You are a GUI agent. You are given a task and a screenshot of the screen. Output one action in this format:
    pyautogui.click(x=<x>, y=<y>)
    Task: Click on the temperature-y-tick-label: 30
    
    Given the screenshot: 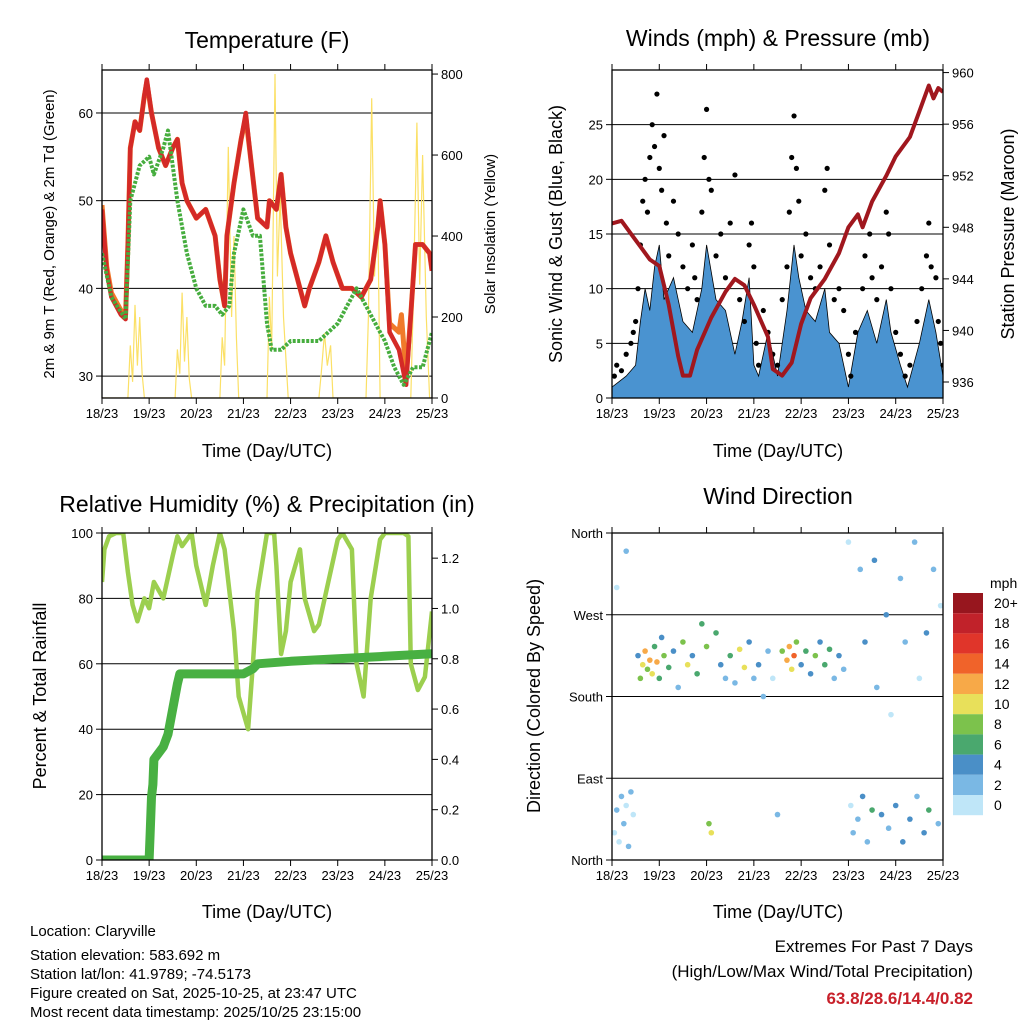 What is the action you would take?
    pyautogui.click(x=86, y=376)
    